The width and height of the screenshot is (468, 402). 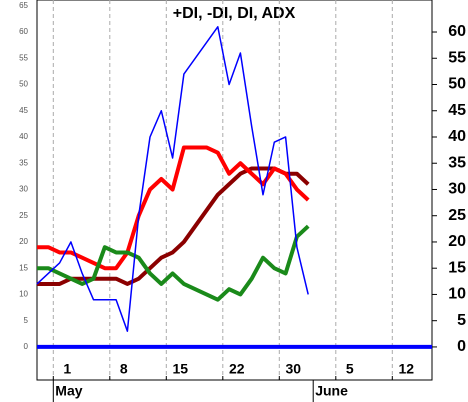 I want to click on y-tick-label: 30, so click(x=23, y=189).